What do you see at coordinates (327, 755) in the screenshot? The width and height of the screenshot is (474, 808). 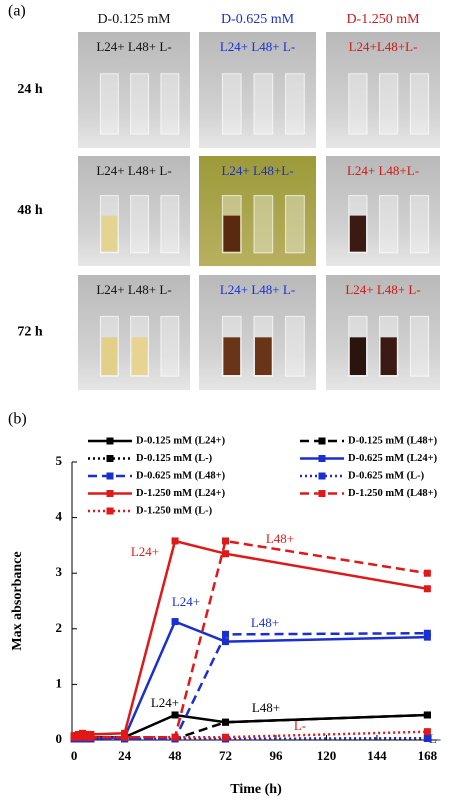 I see `x-tick-label: 120` at bounding box center [327, 755].